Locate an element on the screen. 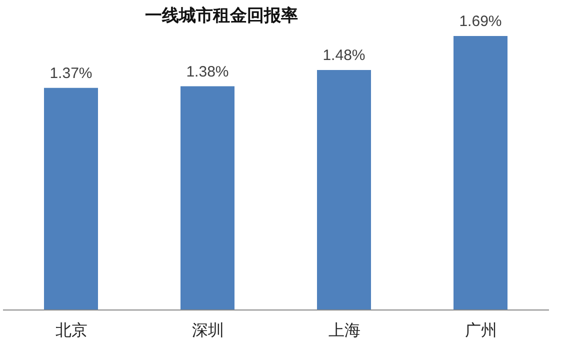  data-label: 1.48% is located at coordinates (344, 55).